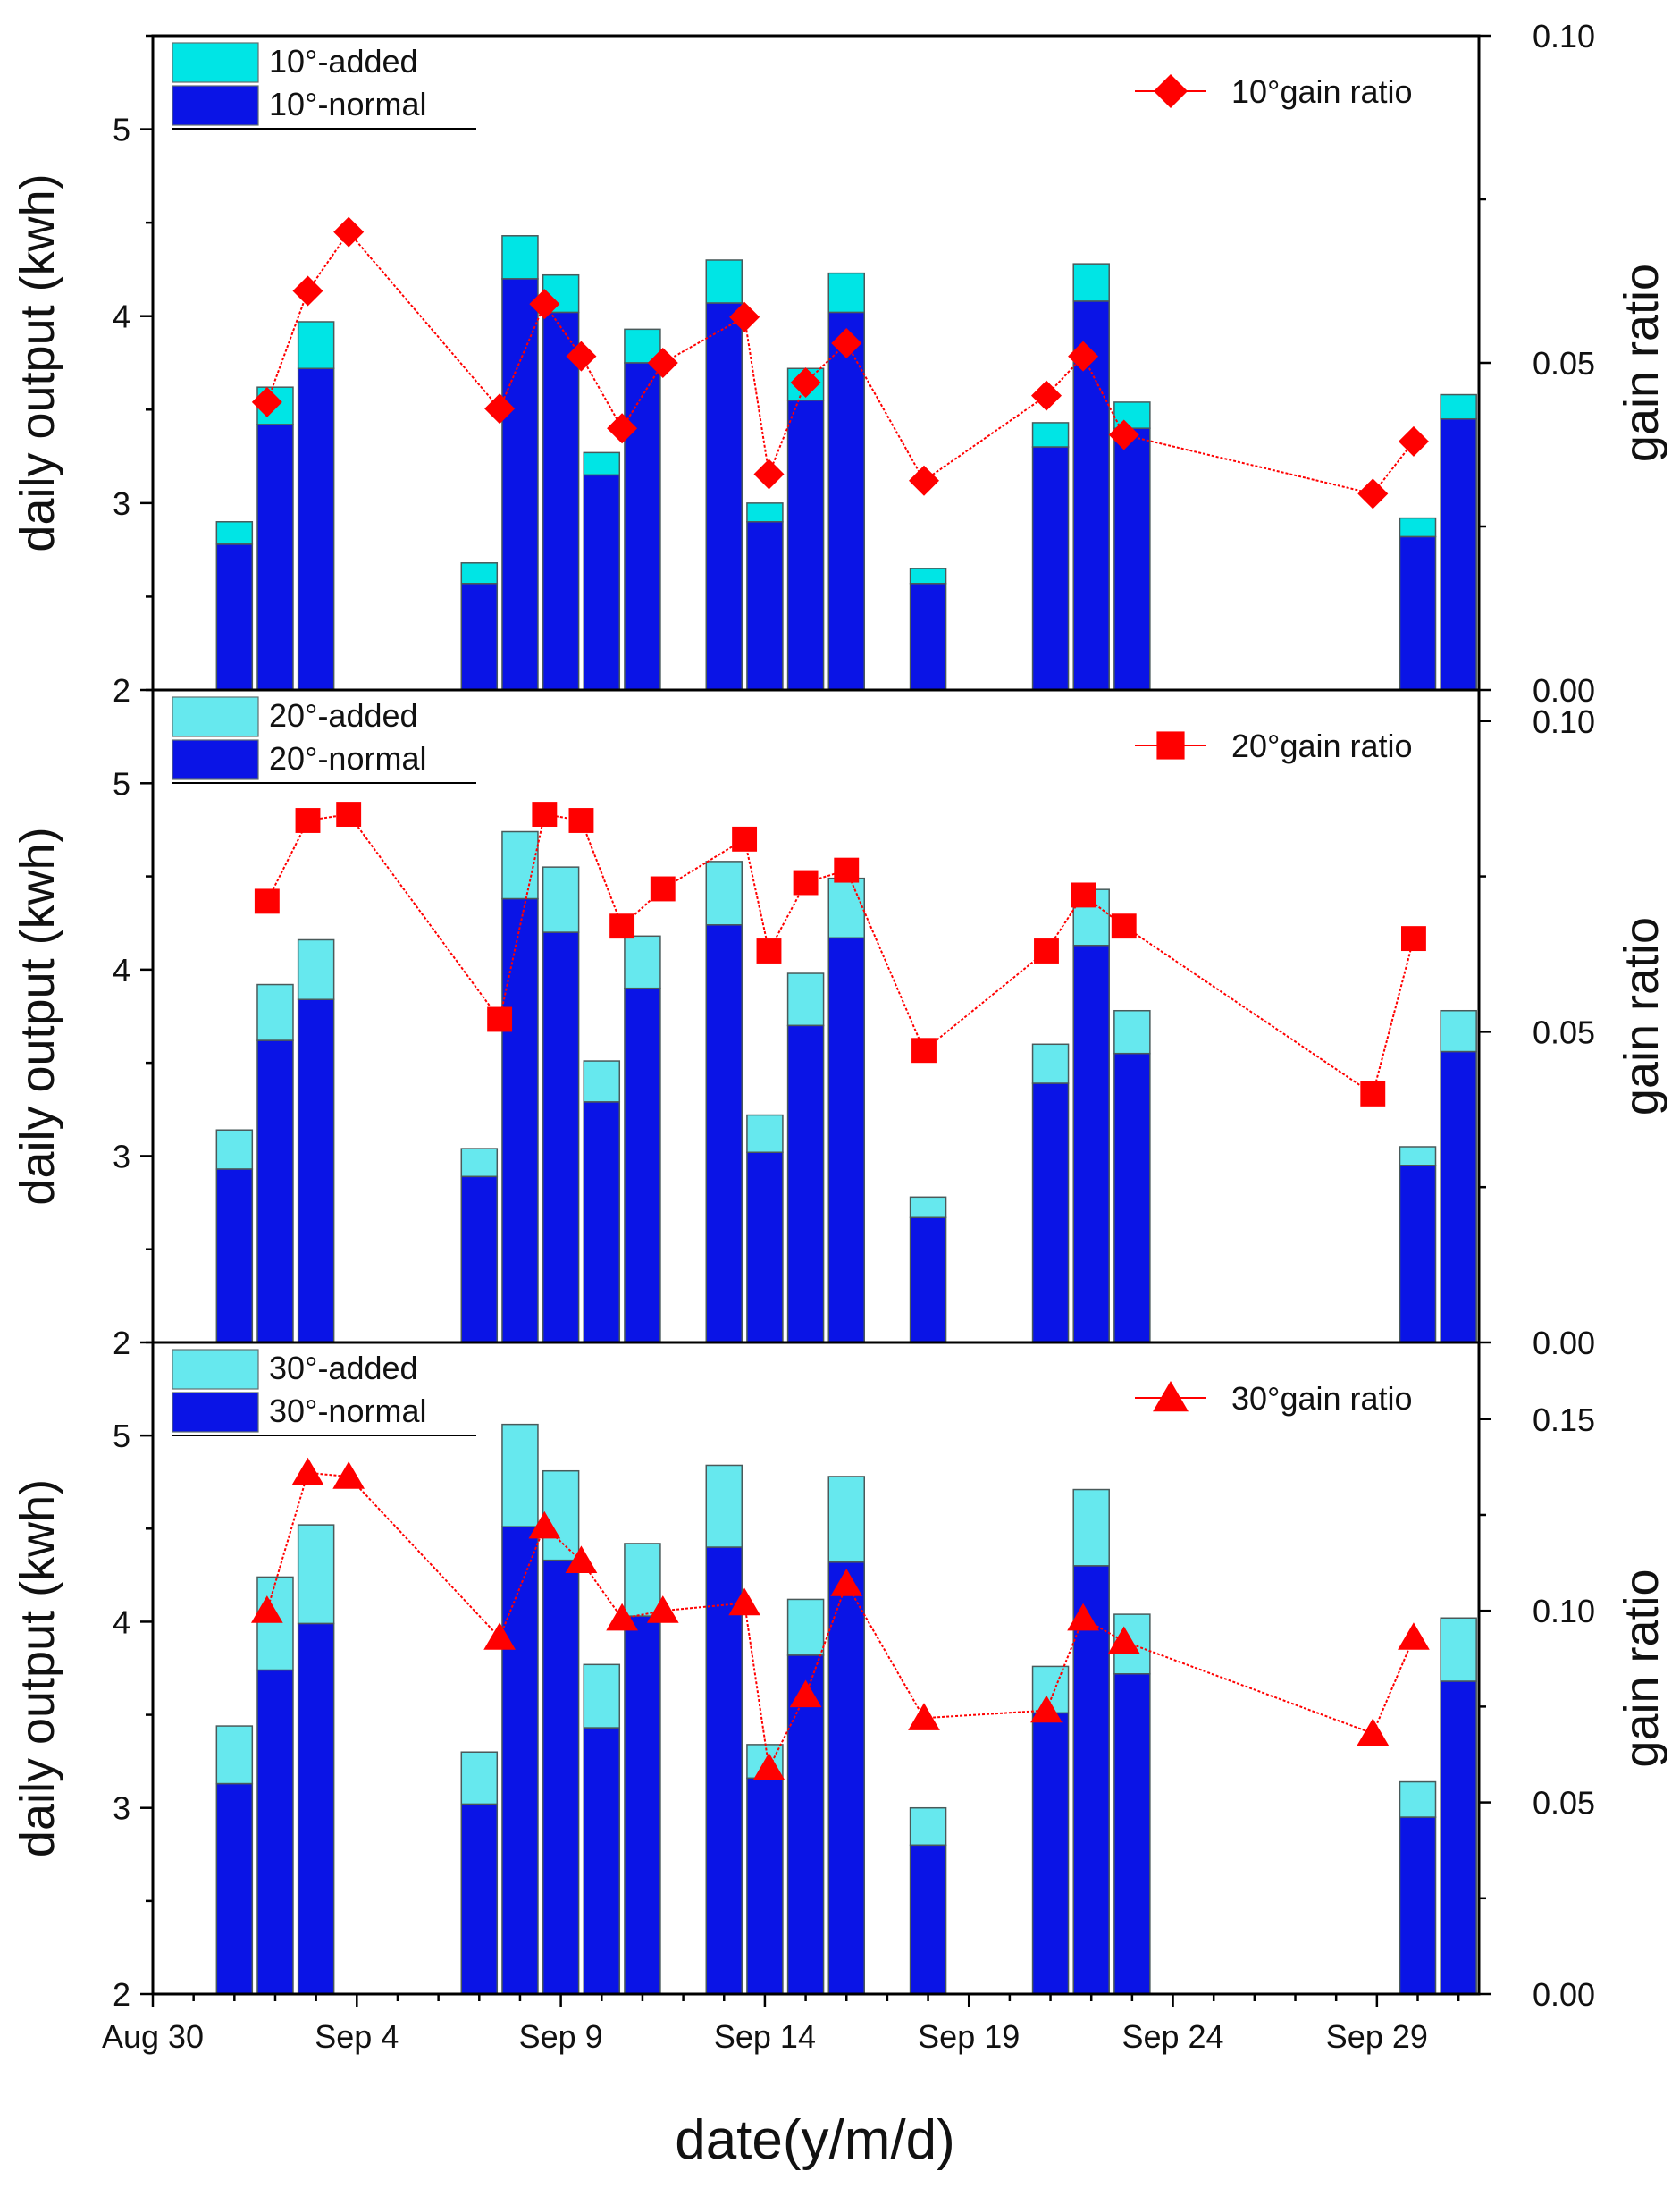  What do you see at coordinates (1564, 36) in the screenshot?
I see `y2-tick-label: 0.10` at bounding box center [1564, 36].